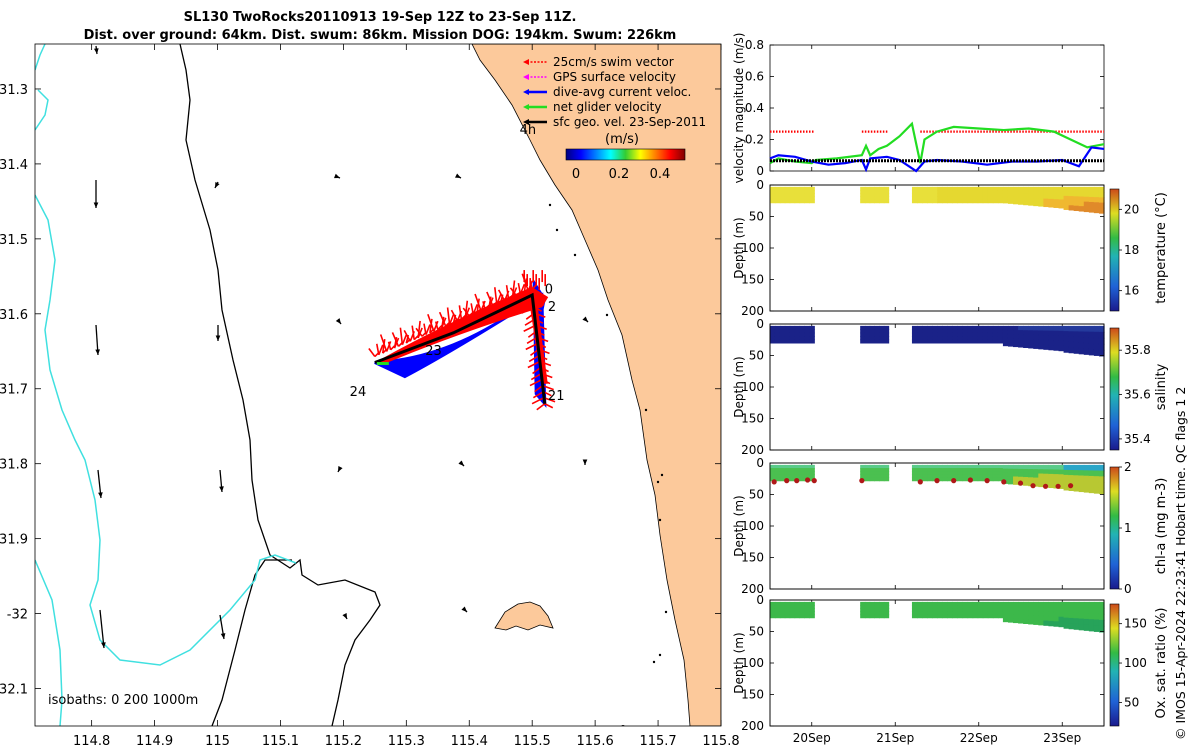 The width and height of the screenshot is (1200, 750). Describe the element at coordinates (14, 240) in the screenshot. I see `map-y-tick-label: 31.5` at that location.